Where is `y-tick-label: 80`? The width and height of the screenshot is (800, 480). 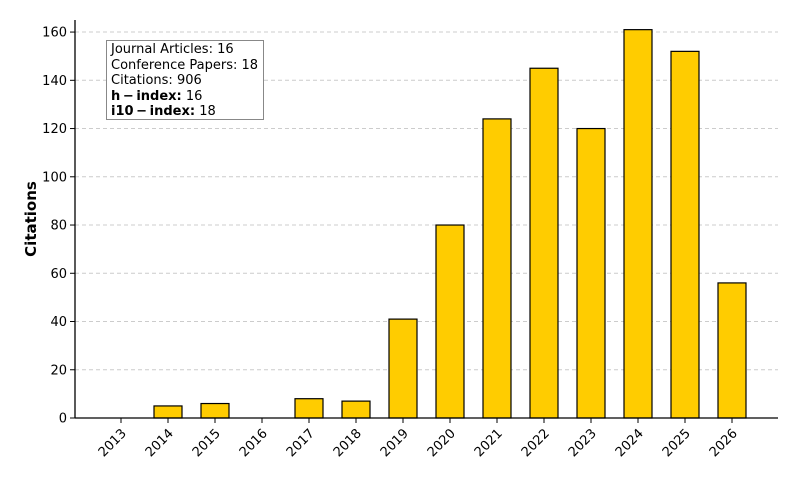 y-tick-label: 80 is located at coordinates (58, 226).